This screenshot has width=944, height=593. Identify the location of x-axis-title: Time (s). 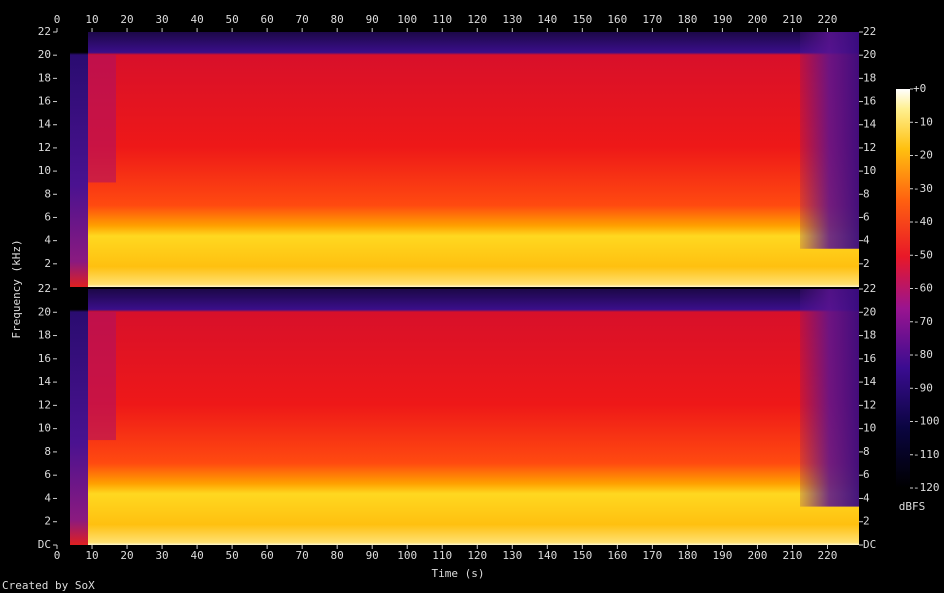
(458, 573).